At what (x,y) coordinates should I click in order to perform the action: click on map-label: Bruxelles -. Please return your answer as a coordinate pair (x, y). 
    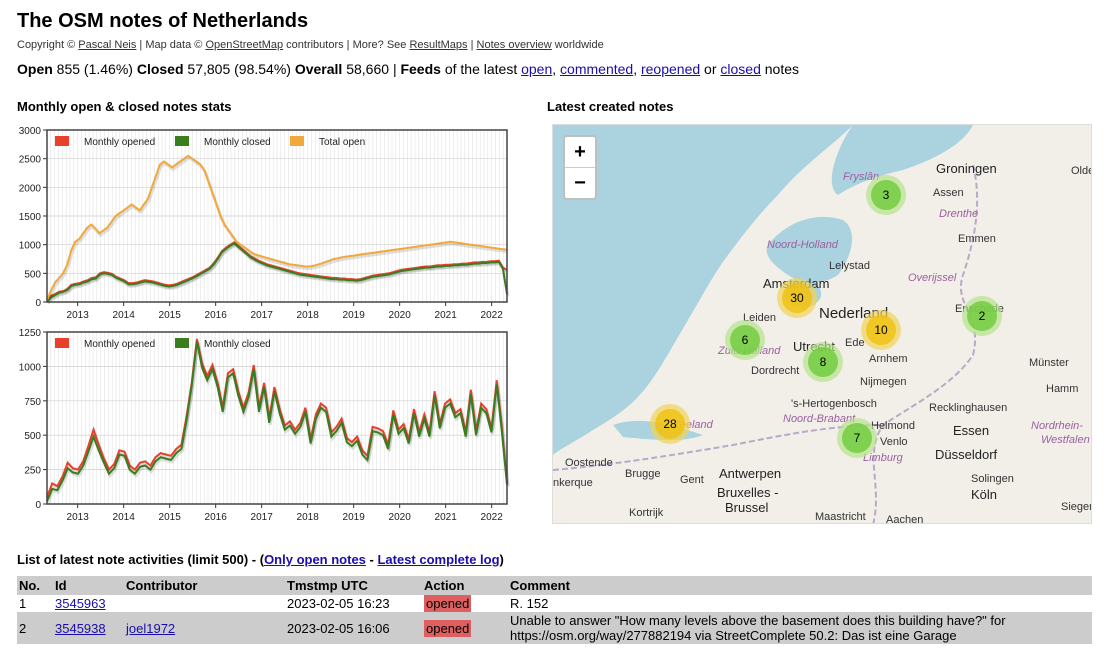
    Looking at the image, I should click on (748, 492).